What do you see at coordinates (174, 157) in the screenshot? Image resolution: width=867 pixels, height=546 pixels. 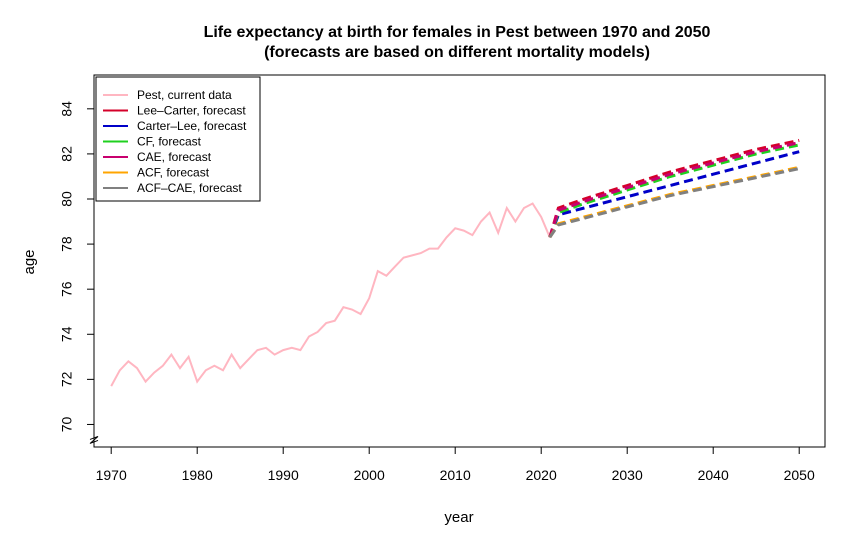 I see `legend-label: CAE, forecast` at bounding box center [174, 157].